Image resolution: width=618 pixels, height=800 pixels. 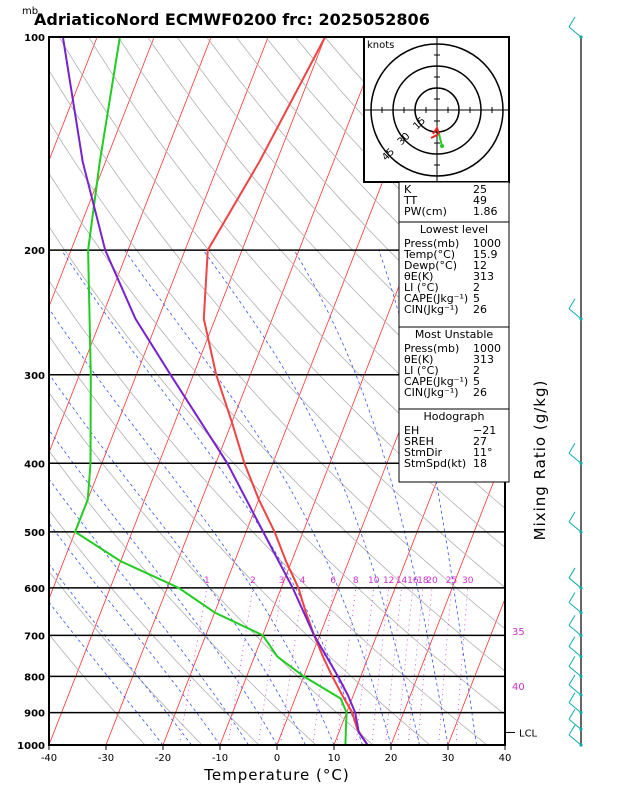 What do you see at coordinates (431, 392) in the screenshot?
I see `most-unstable-box-label: CIN(Jkg⁻¹)` at bounding box center [431, 392].